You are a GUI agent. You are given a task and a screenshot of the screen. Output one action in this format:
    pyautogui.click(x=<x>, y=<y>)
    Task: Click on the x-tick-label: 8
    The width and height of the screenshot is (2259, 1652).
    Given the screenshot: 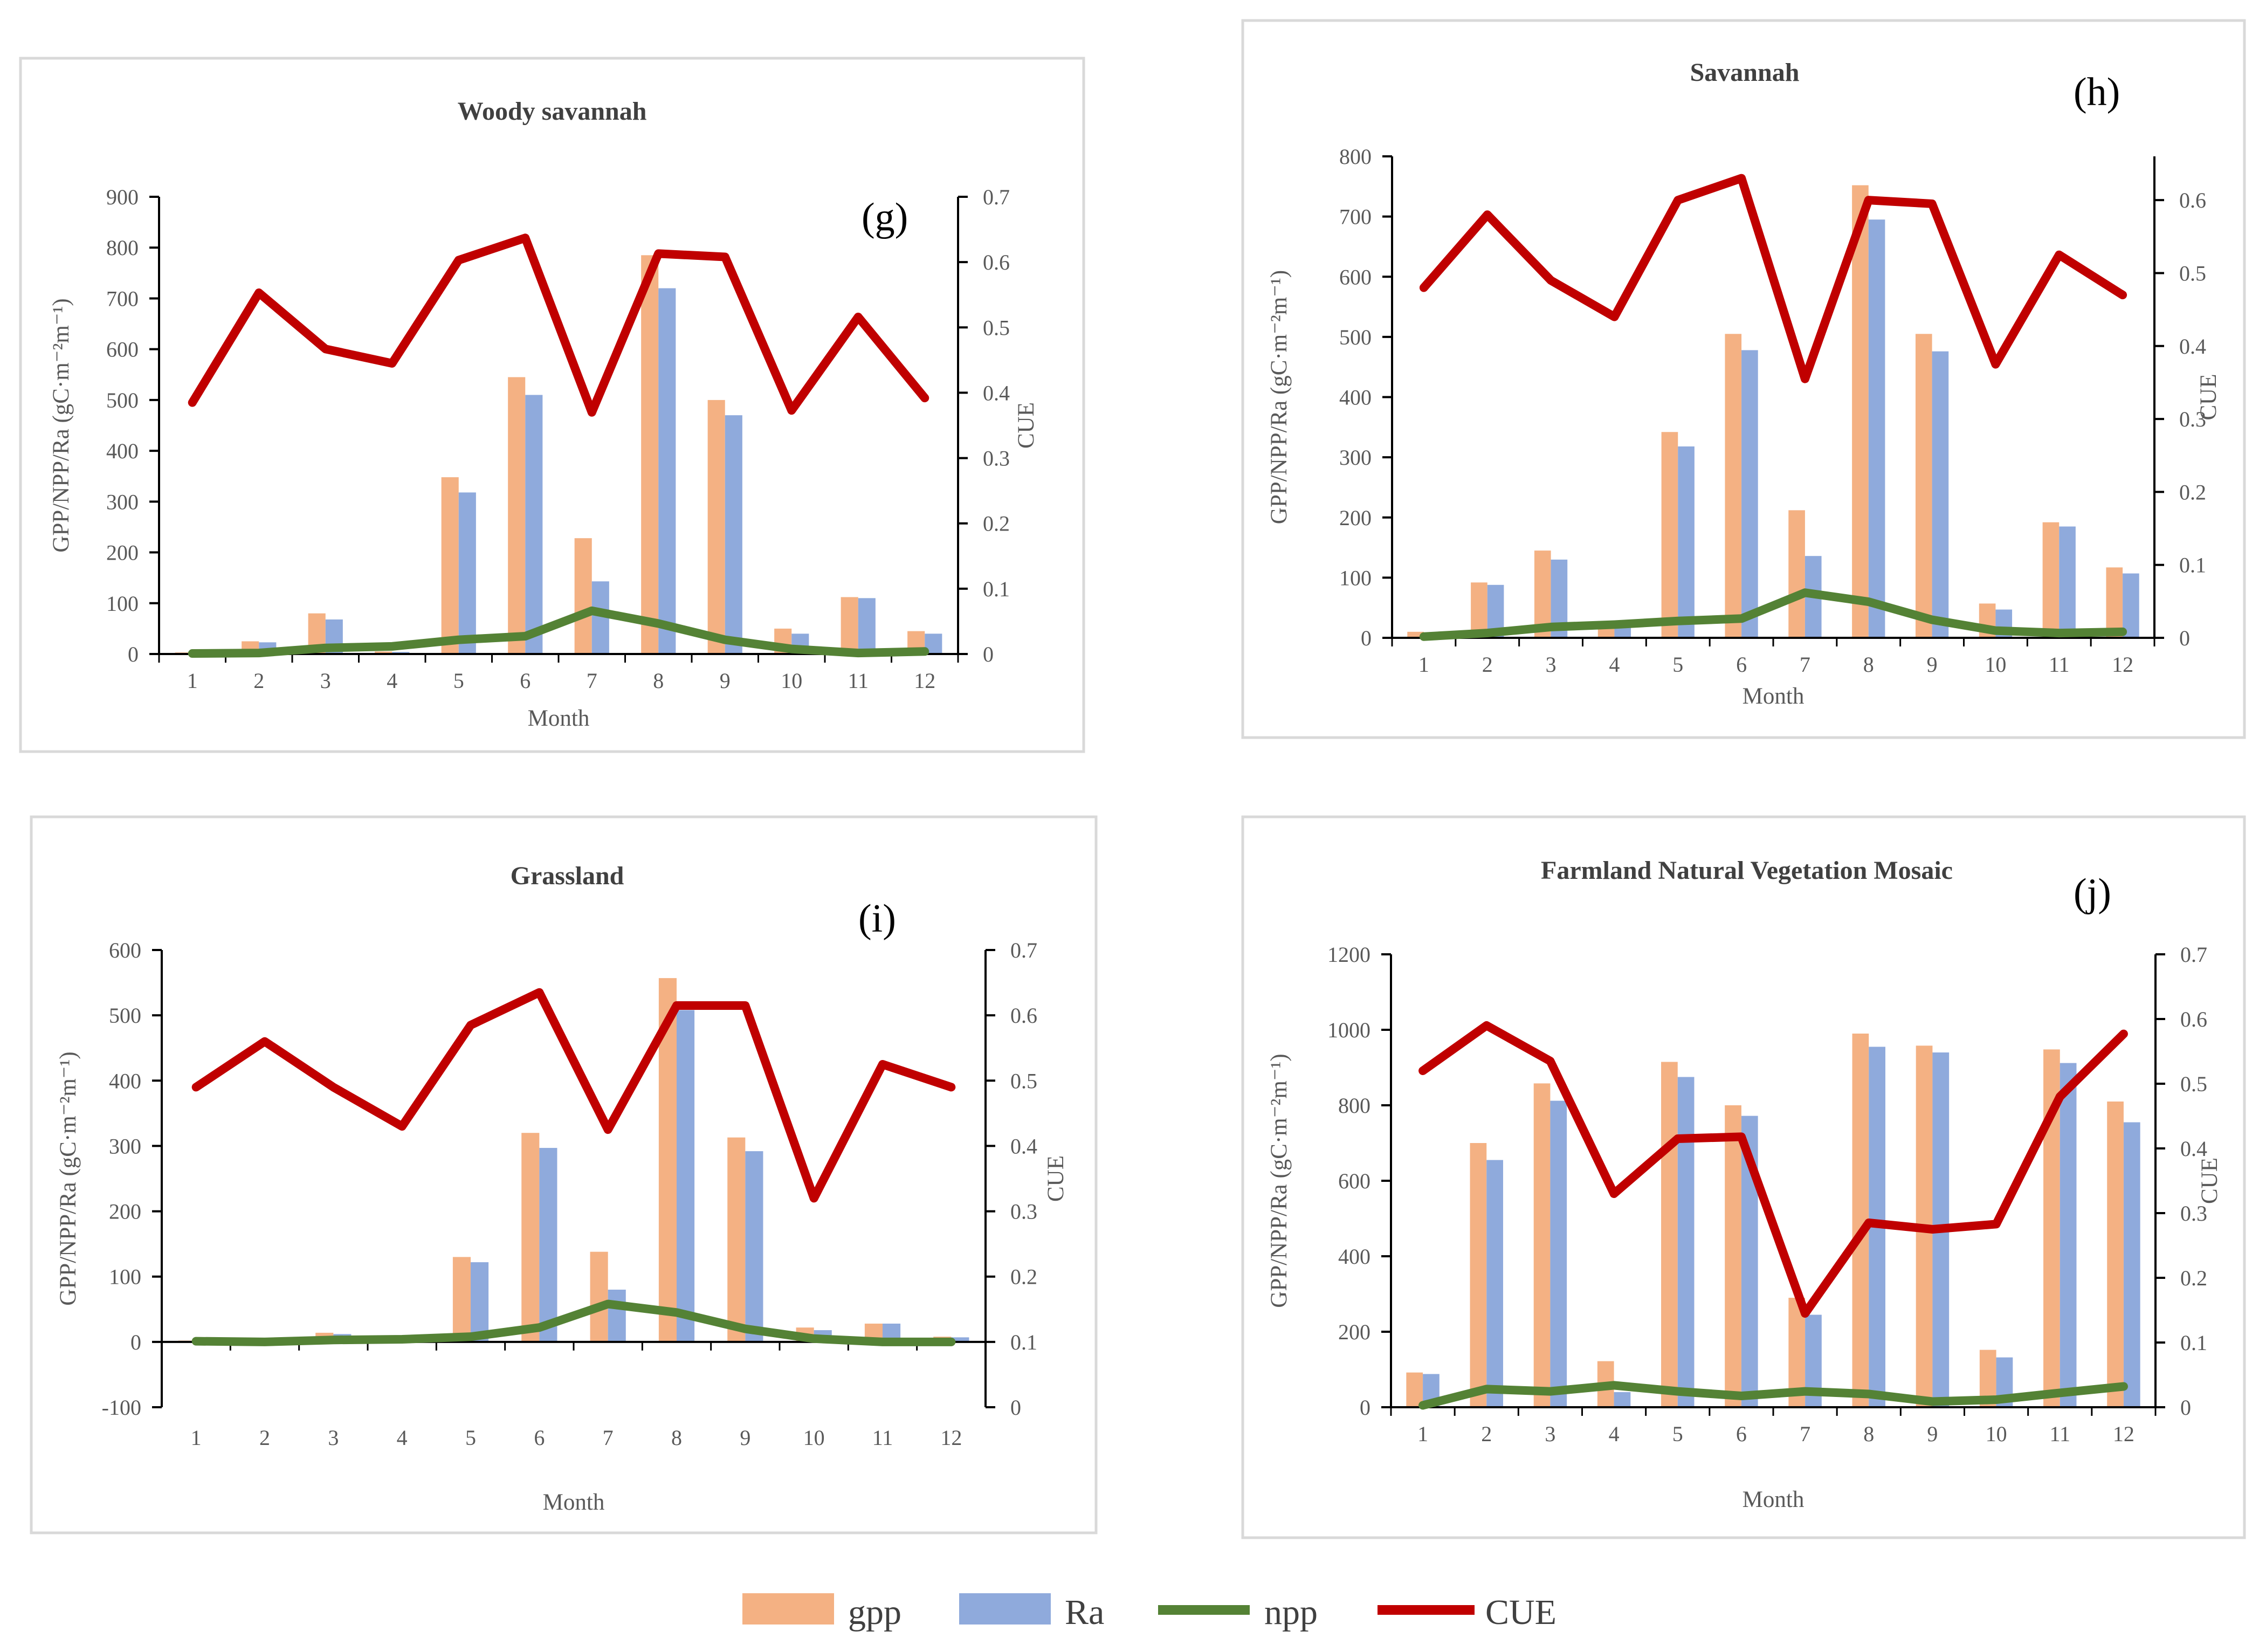 What is the action you would take?
    pyautogui.click(x=1868, y=664)
    